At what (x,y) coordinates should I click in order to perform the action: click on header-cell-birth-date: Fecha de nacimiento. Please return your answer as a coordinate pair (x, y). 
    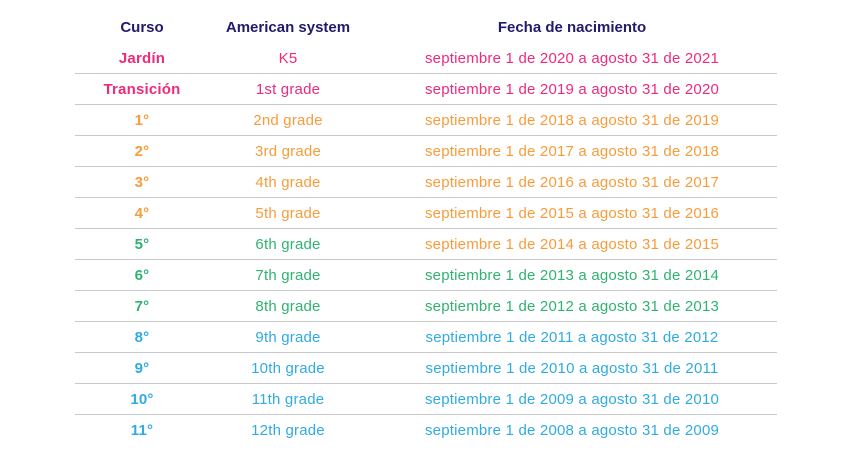
    Looking at the image, I should click on (572, 27).